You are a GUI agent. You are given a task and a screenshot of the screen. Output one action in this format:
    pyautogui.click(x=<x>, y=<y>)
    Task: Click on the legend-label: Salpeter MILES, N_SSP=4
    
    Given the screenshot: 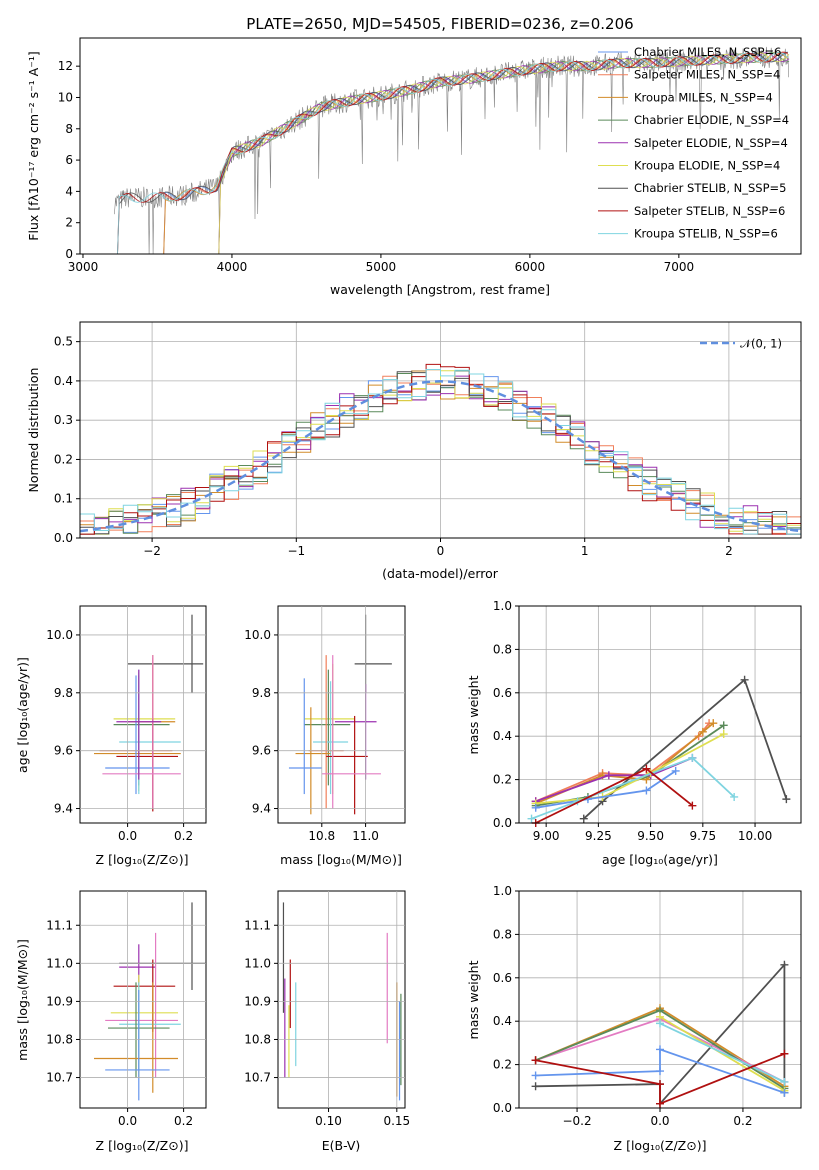 What is the action you would take?
    pyautogui.click(x=707, y=75)
    